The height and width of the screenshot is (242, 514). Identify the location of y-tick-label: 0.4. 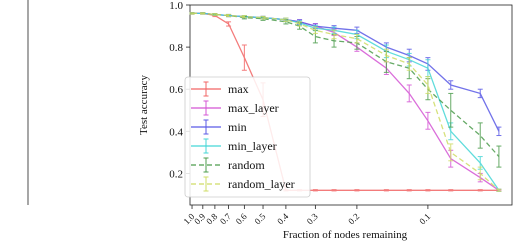
(176, 132).